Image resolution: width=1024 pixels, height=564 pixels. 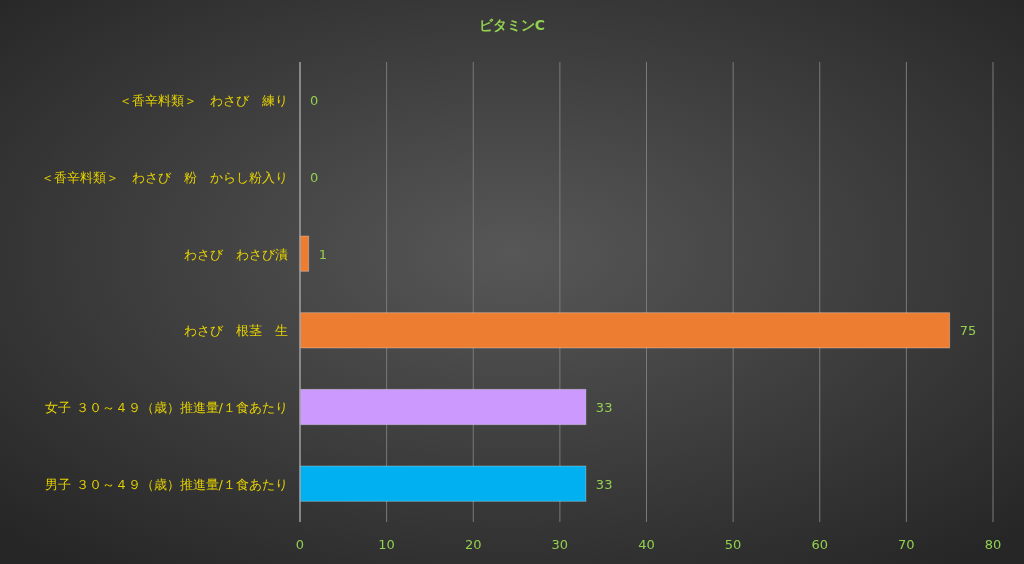 I want to click on y-tick-label: ＜香辛料類＞ わさび 粉 からし粉入り, so click(x=164, y=177).